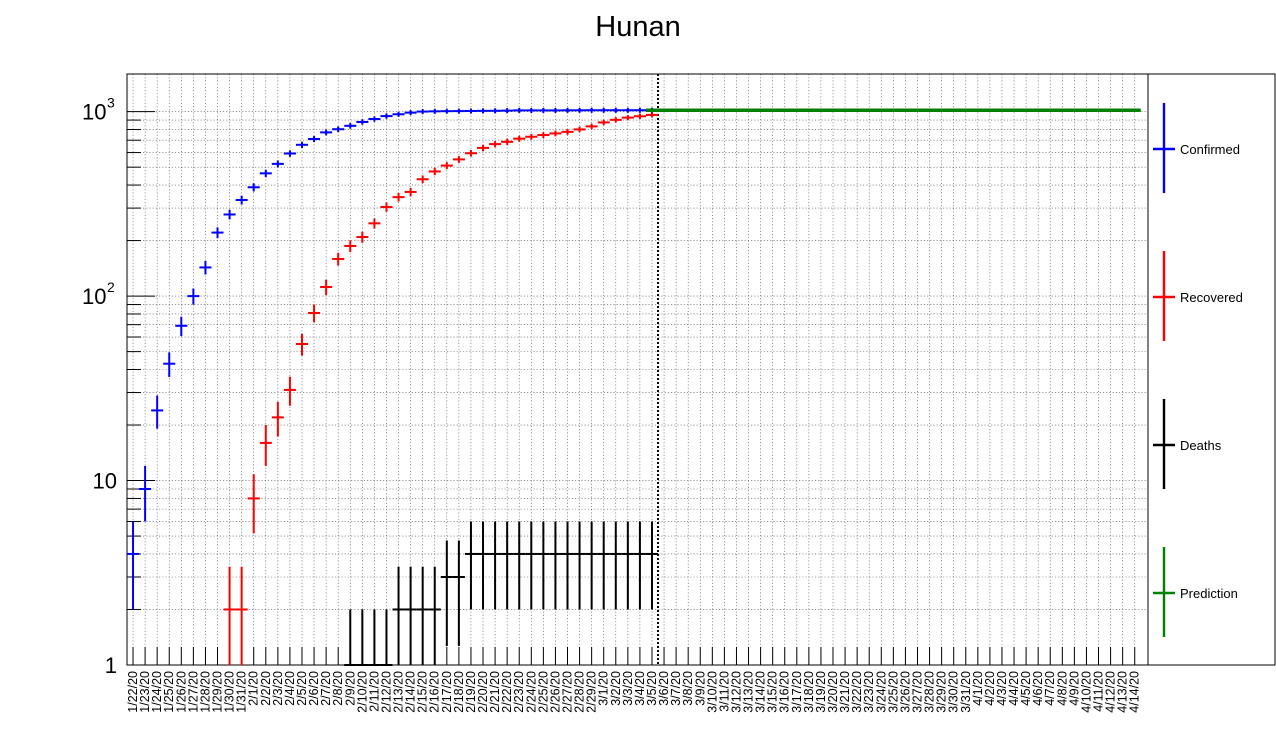 This screenshot has width=1276, height=740. I want to click on x-tick-label: 2/16/20, so click(435, 692).